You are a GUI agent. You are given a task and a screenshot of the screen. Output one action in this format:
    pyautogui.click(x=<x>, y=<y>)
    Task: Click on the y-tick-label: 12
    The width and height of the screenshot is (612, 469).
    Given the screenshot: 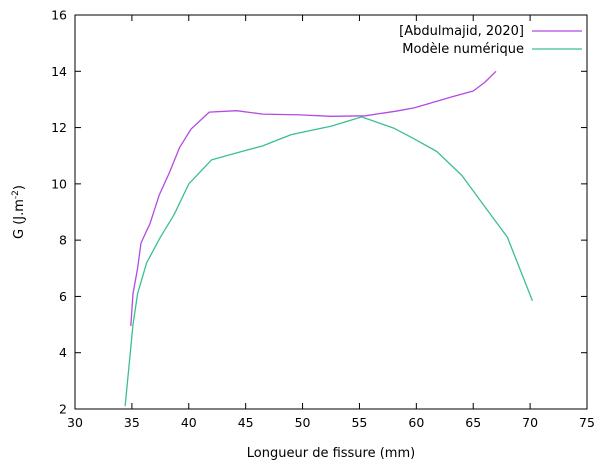 What is the action you would take?
    pyautogui.click(x=59, y=127)
    